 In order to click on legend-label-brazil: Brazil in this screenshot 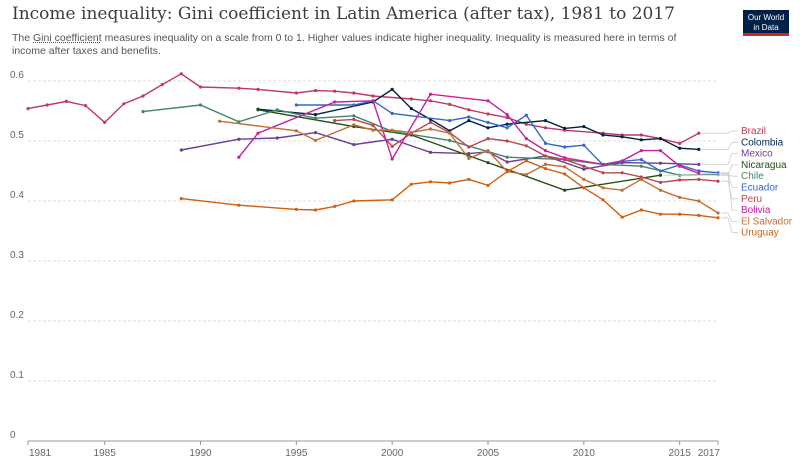, I will do `click(753, 131)`.